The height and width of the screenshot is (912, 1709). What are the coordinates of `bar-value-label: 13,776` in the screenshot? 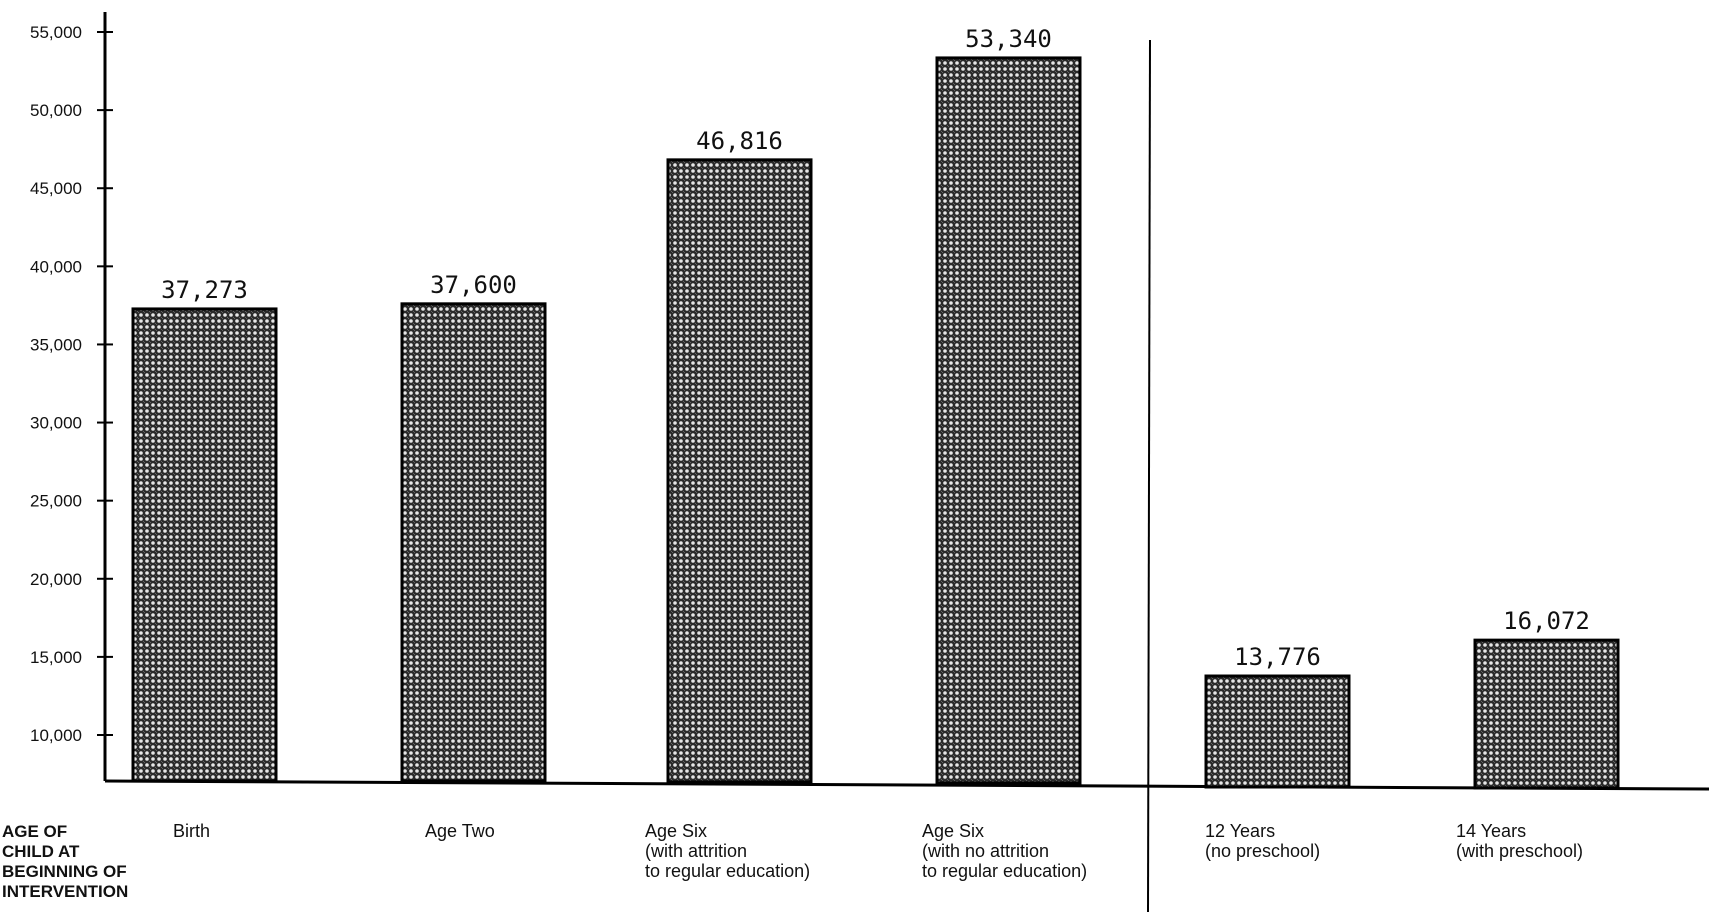 It's located at (1277, 657).